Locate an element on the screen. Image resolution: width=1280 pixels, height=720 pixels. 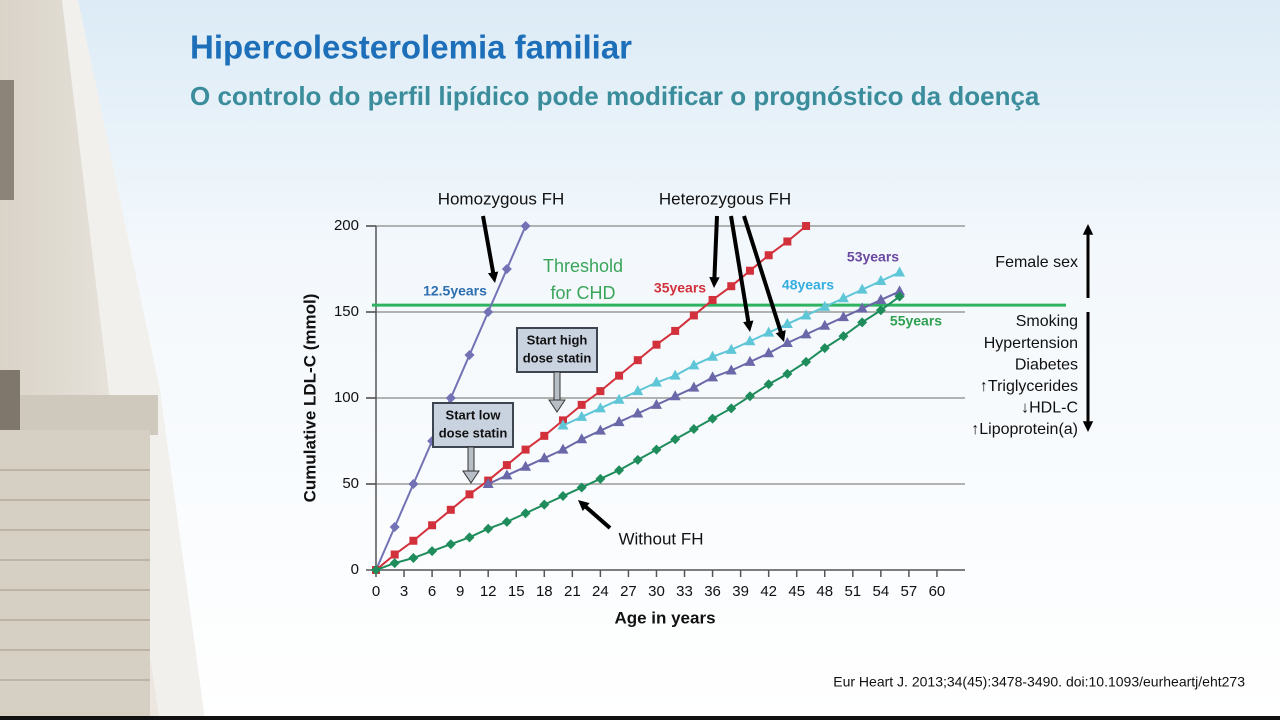
x-tick-label: 15 is located at coordinates (516, 591).